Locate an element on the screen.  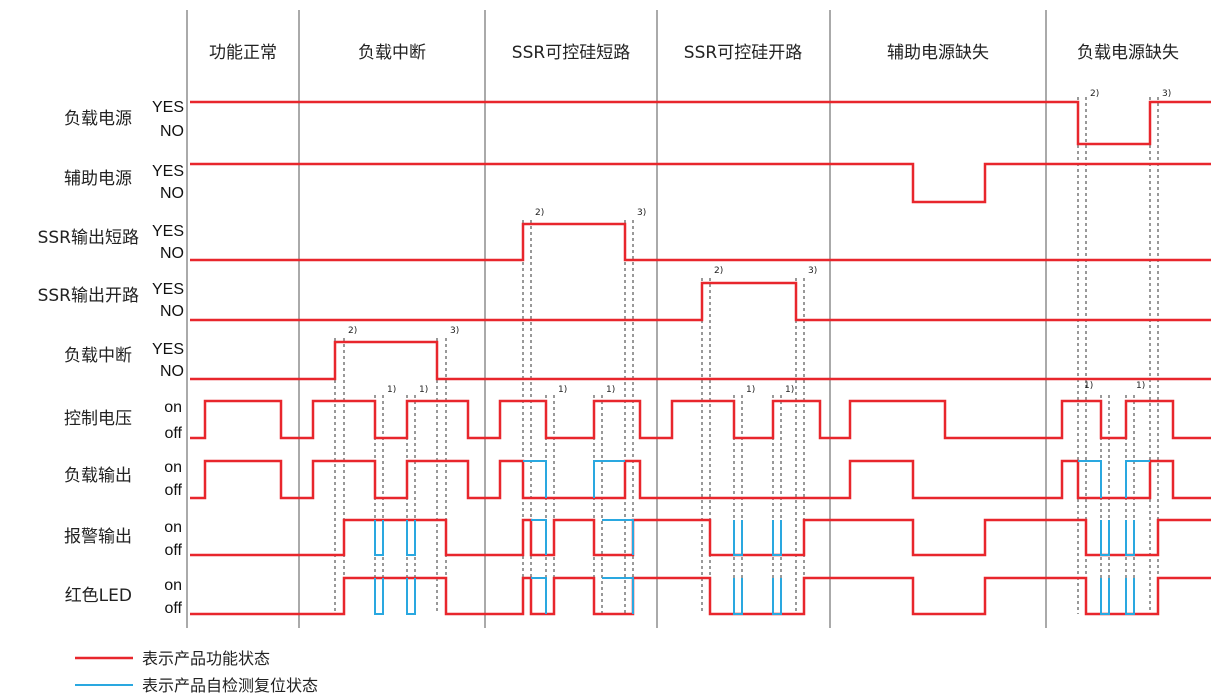
waveform-ssr-open is located at coordinates (700, 301).